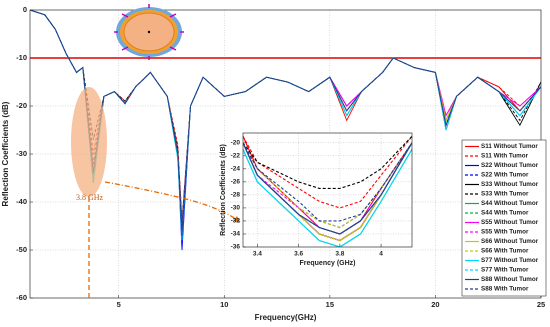 The image size is (550, 327). I want to click on arrow, so click(172, 202).